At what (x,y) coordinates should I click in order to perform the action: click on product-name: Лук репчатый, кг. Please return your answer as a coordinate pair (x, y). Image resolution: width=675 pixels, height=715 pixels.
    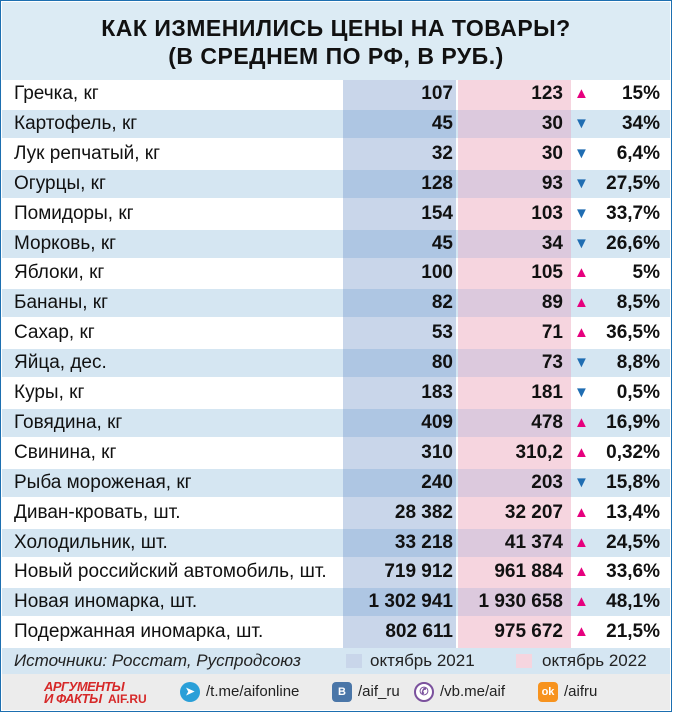
    Looking at the image, I should click on (87, 153).